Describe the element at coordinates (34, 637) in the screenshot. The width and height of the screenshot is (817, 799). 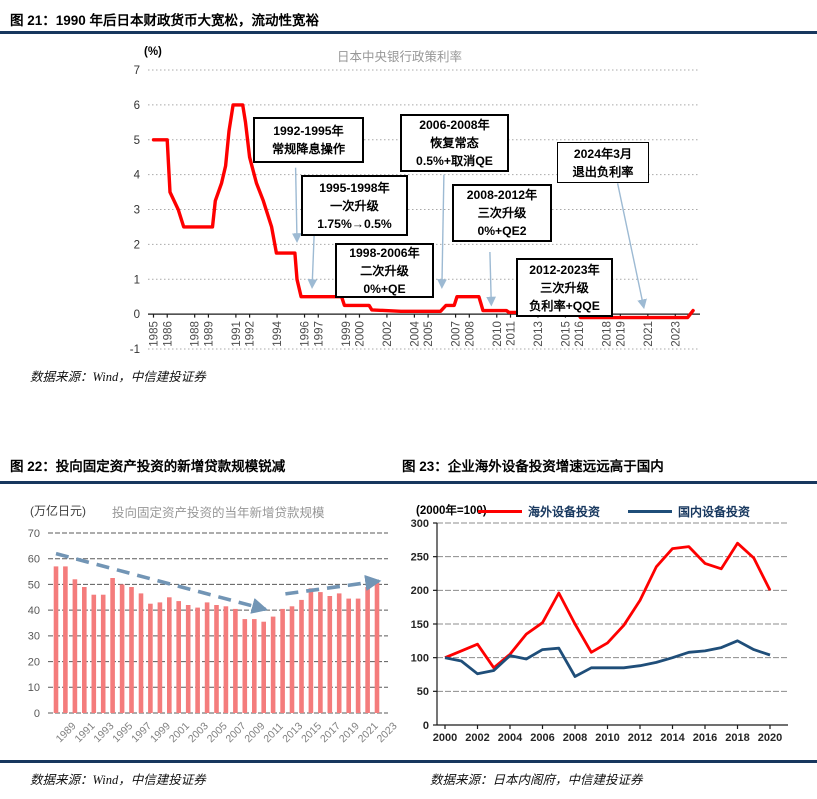
I see `svg-text: 30` at that location.